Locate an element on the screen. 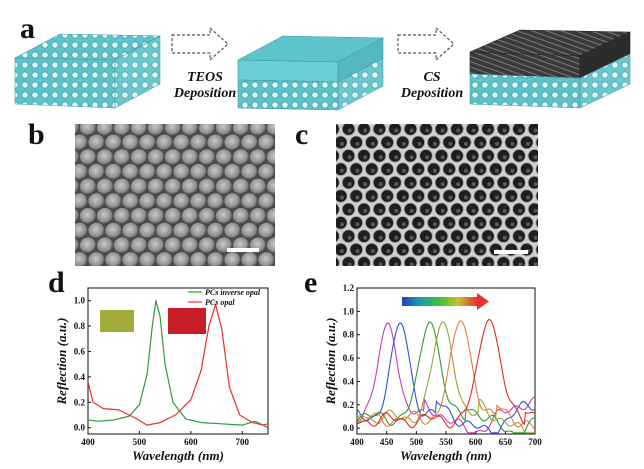  panel-letter-c: c is located at coordinates (302, 134).